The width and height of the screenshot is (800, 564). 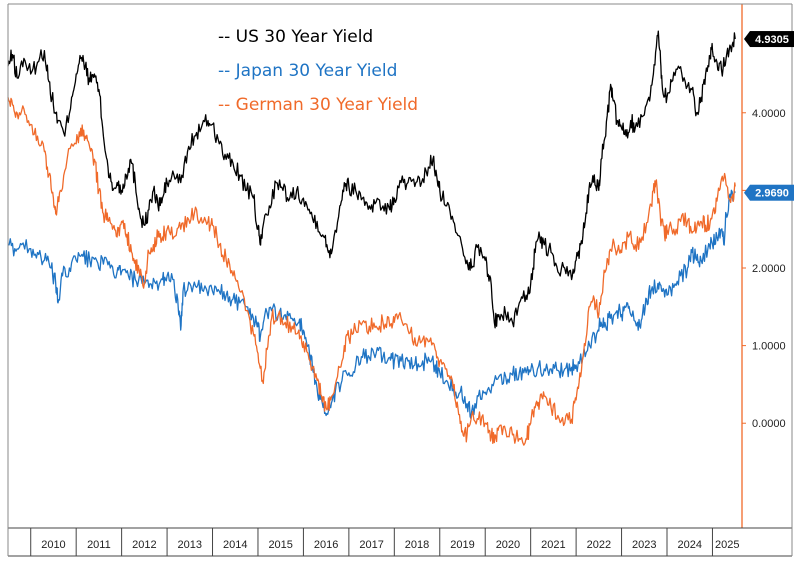 I want to click on x-tick-label: 2011, so click(x=99, y=545).